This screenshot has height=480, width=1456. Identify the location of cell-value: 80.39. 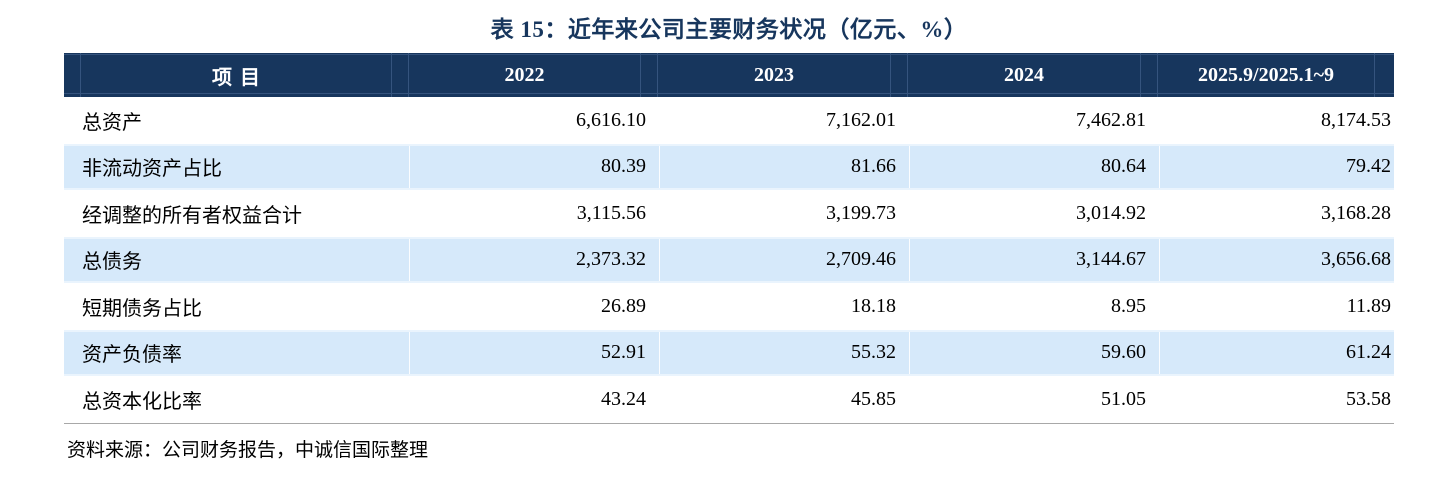
(534, 166).